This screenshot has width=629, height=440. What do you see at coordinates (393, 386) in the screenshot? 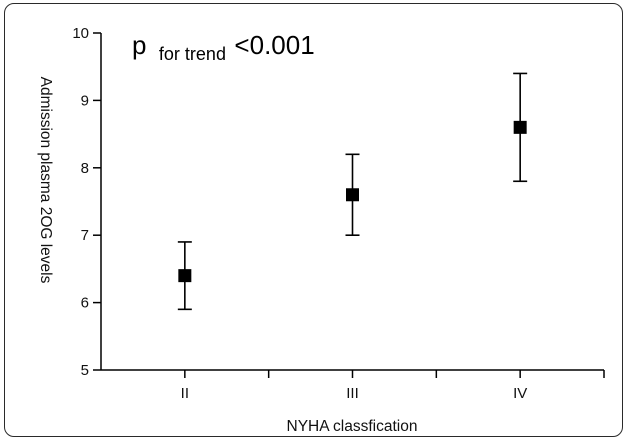
I see `x-ticks: II III IV` at bounding box center [393, 386].